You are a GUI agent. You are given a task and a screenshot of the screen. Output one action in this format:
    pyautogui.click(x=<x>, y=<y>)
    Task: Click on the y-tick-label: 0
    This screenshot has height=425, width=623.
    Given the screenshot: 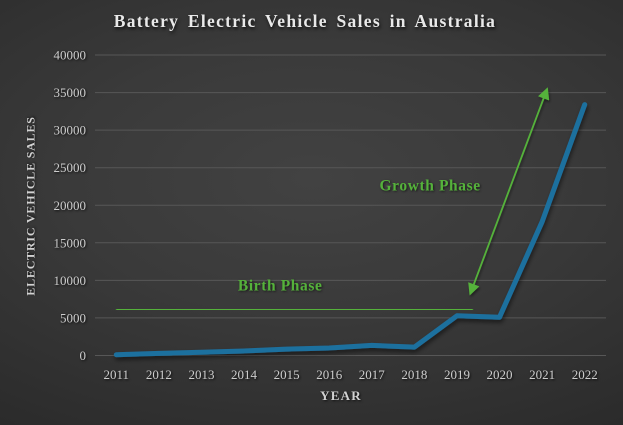 What is the action you would take?
    pyautogui.click(x=83, y=355)
    